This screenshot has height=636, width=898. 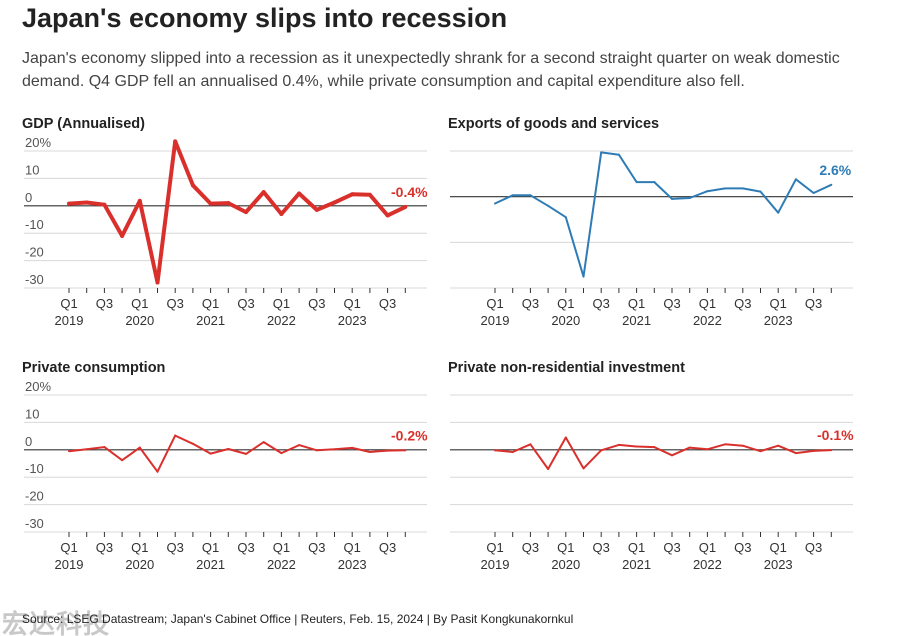 I want to click on y-tick-label: -10, so click(x=34, y=468).